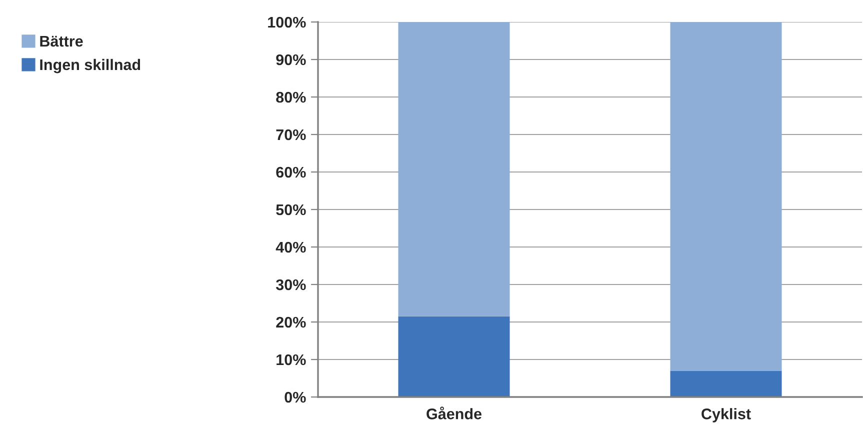 The width and height of the screenshot is (863, 432). I want to click on y-tick-label: 0%, so click(295, 397).